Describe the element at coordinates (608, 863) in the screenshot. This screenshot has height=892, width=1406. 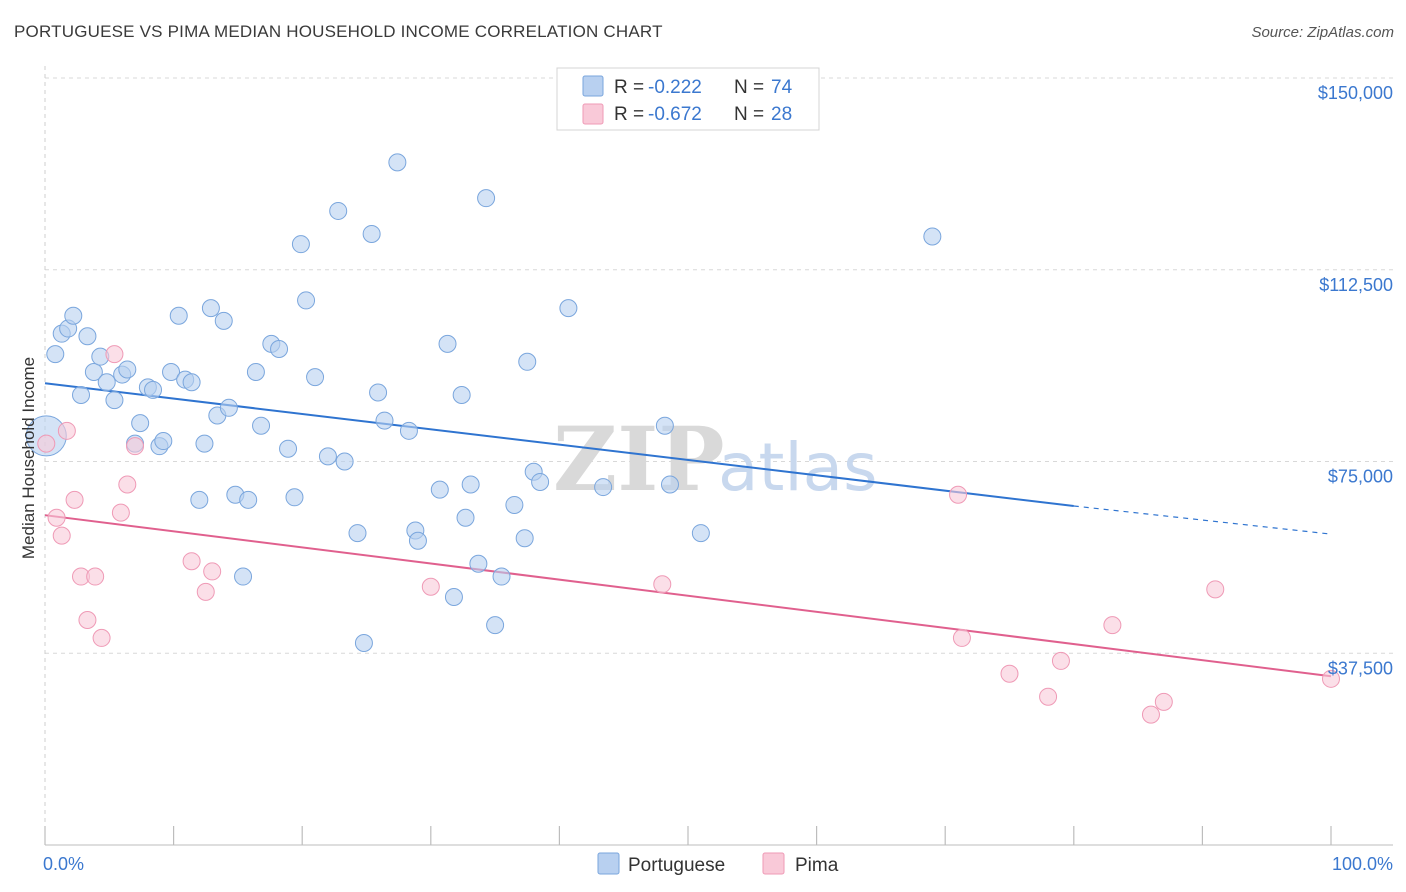
I see `bottom-legend-swatch-portuguese` at that location.